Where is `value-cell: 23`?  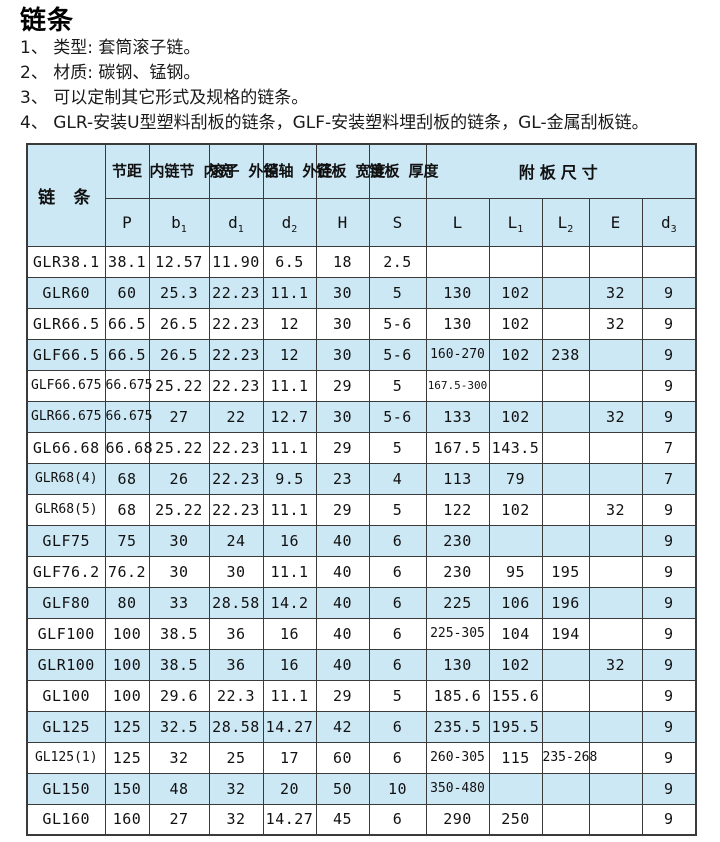 value-cell: 23 is located at coordinates (342, 478).